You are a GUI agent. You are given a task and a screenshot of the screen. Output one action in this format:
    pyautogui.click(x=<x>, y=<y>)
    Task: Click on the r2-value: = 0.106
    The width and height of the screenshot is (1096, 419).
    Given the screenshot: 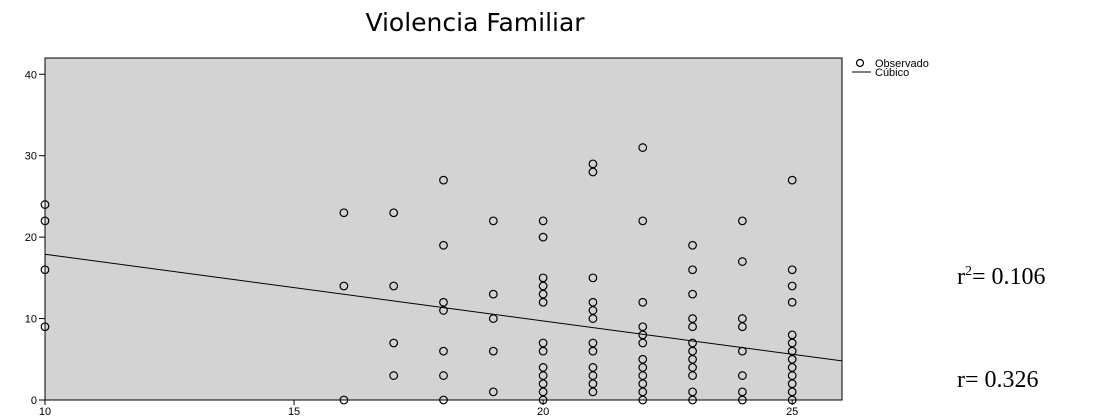 What is the action you would take?
    pyautogui.click(x=1009, y=277)
    